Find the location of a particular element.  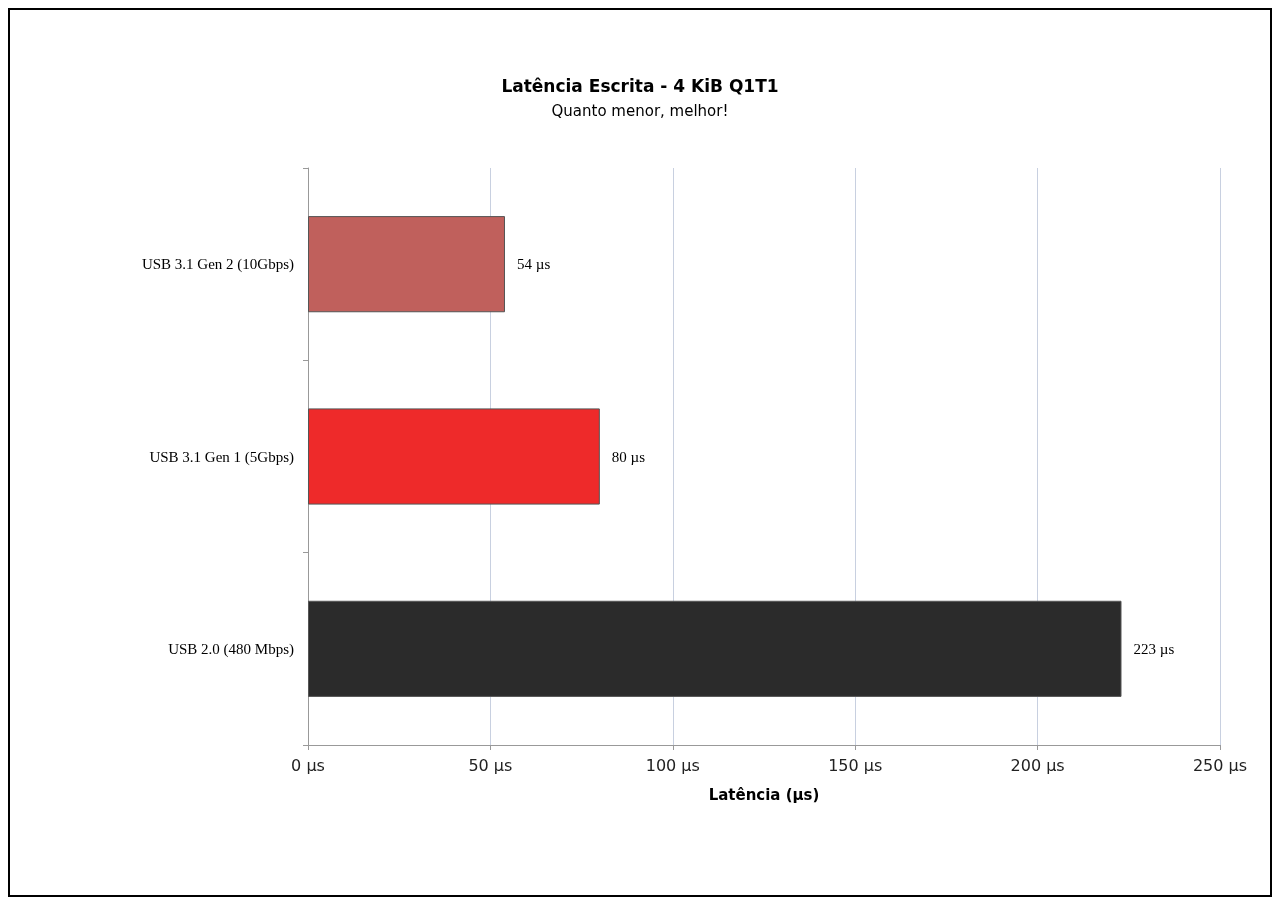

y-tick-label: USB 3.1 Gen 2 (10Gbps) is located at coordinates (217, 265).